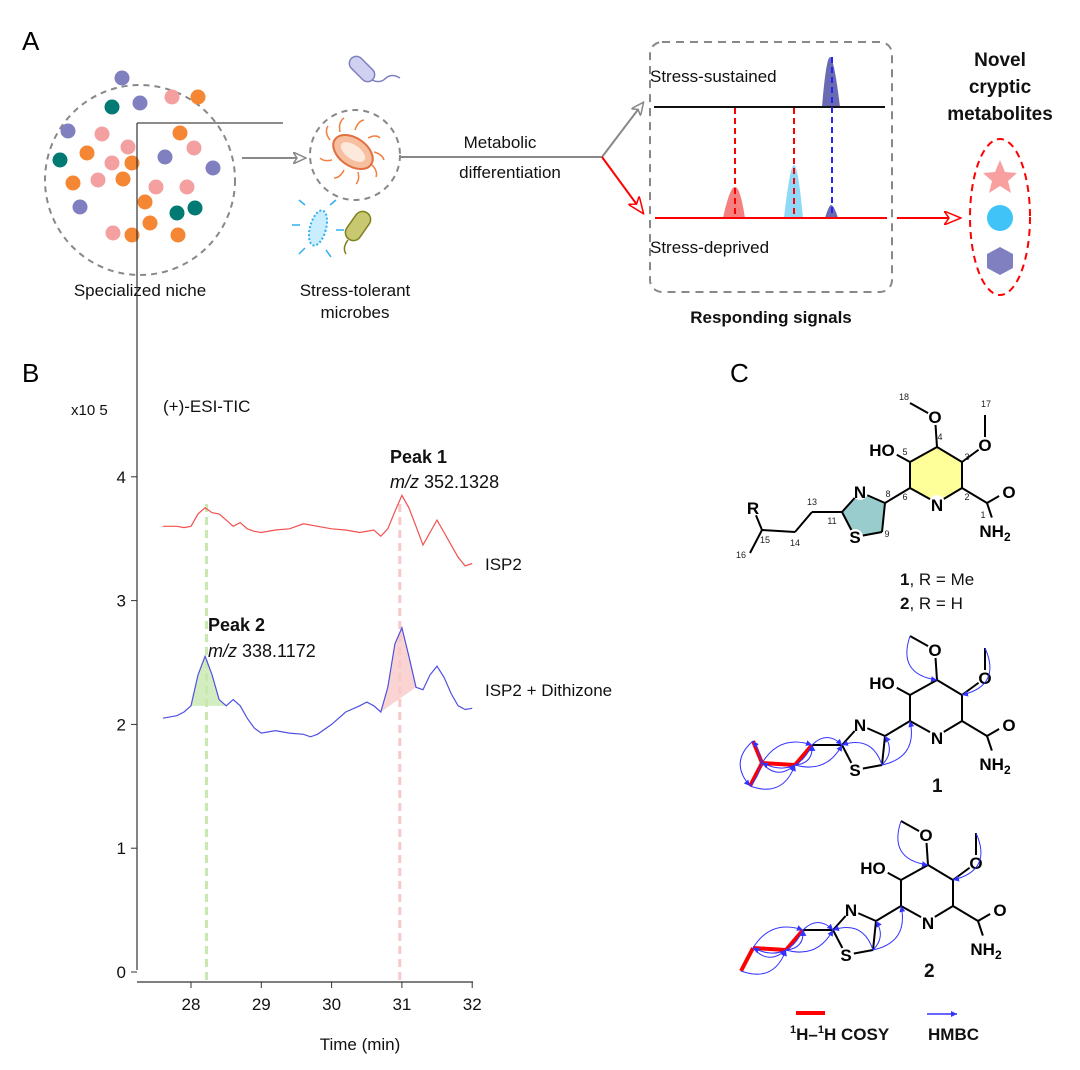  Describe the element at coordinates (771, 317) in the screenshot. I see `signals-label: Responding signals` at that location.